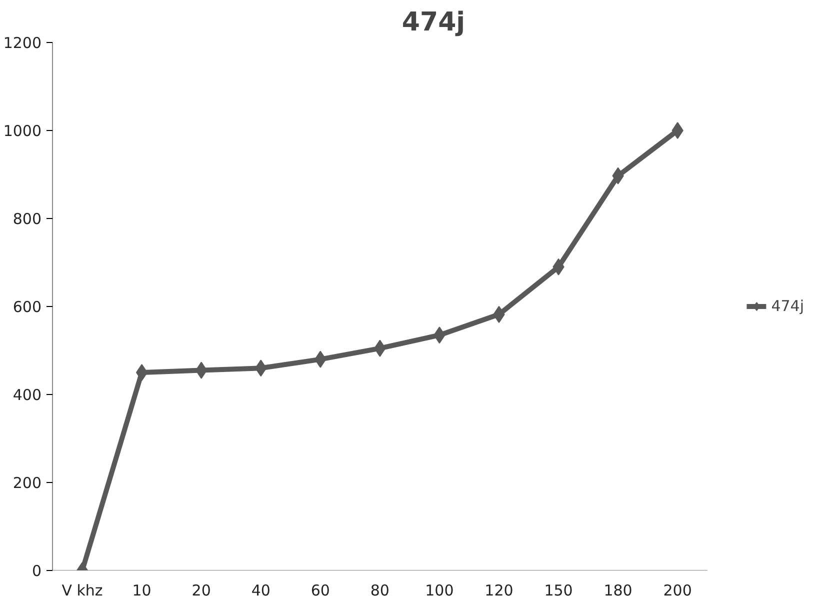  What do you see at coordinates (558, 591) in the screenshot?
I see `x-tick-label: 150` at bounding box center [558, 591].